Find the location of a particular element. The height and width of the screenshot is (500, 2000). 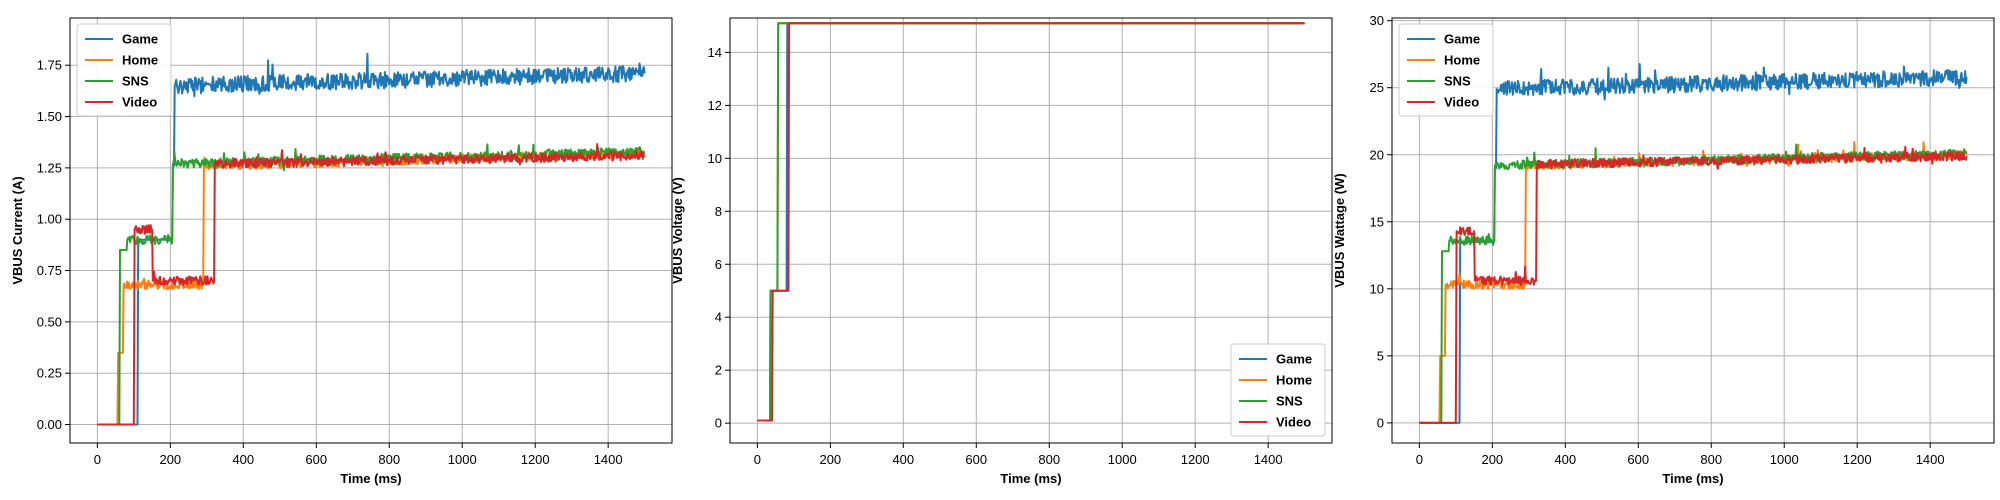

y-tick-label: 30 is located at coordinates (1377, 20).